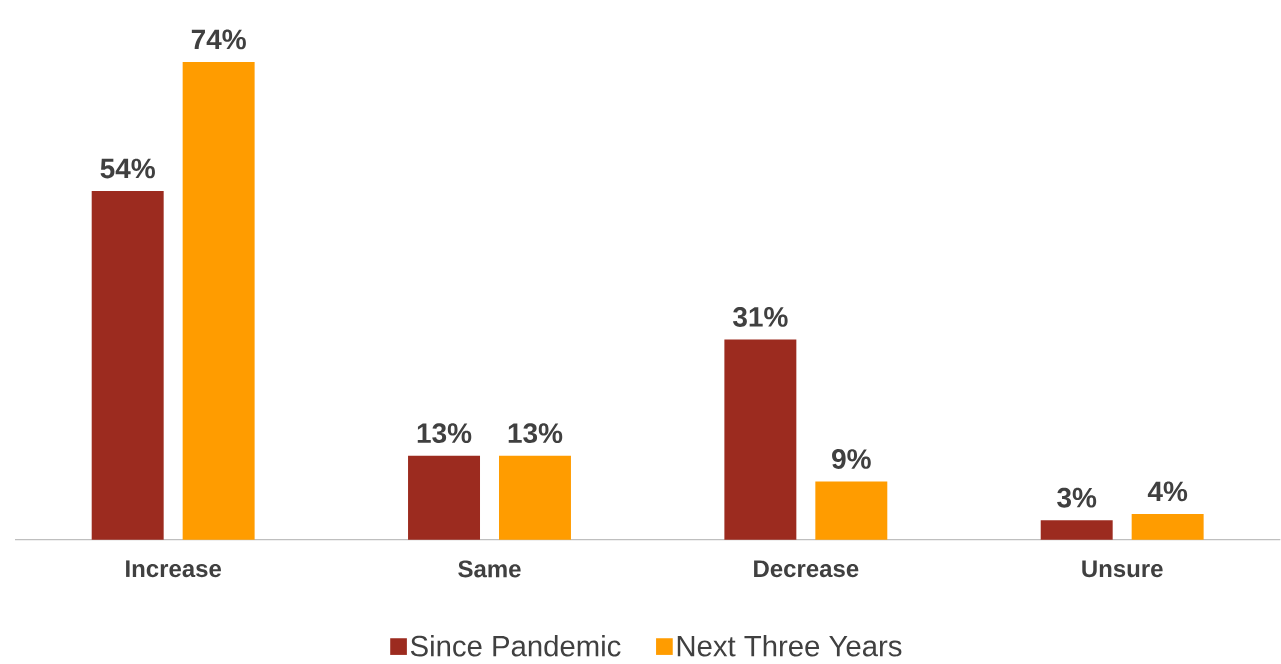 The image size is (1281, 664). What do you see at coordinates (174, 569) in the screenshot?
I see `x-tick-label: Increase` at bounding box center [174, 569].